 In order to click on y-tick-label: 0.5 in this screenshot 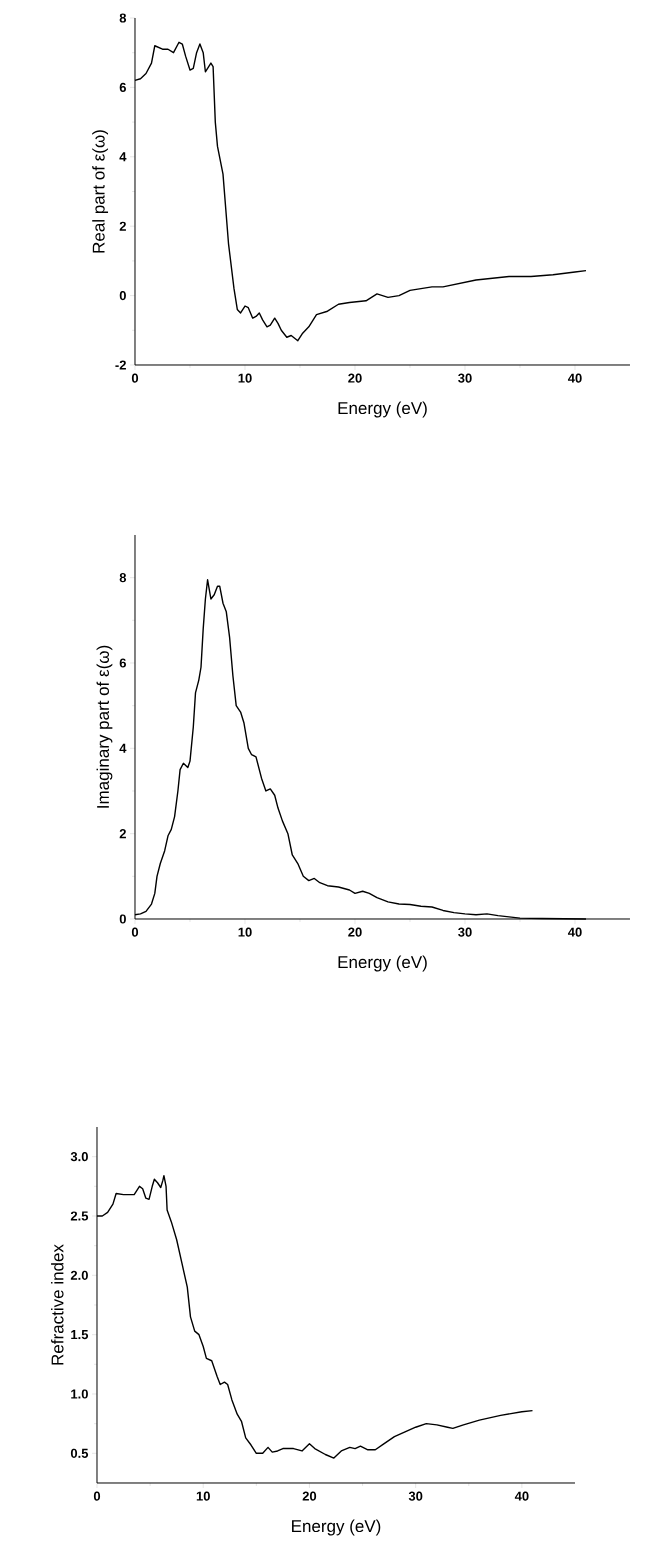, I will do `click(79, 1453)`.